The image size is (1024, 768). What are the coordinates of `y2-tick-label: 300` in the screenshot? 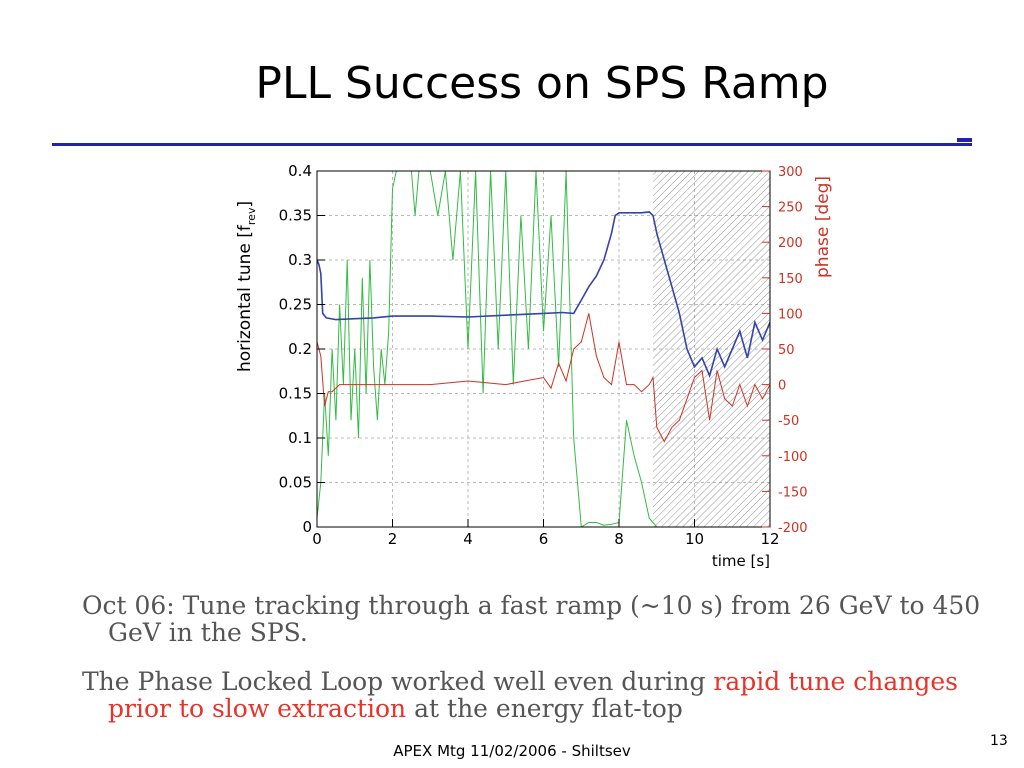 It's located at (790, 172).